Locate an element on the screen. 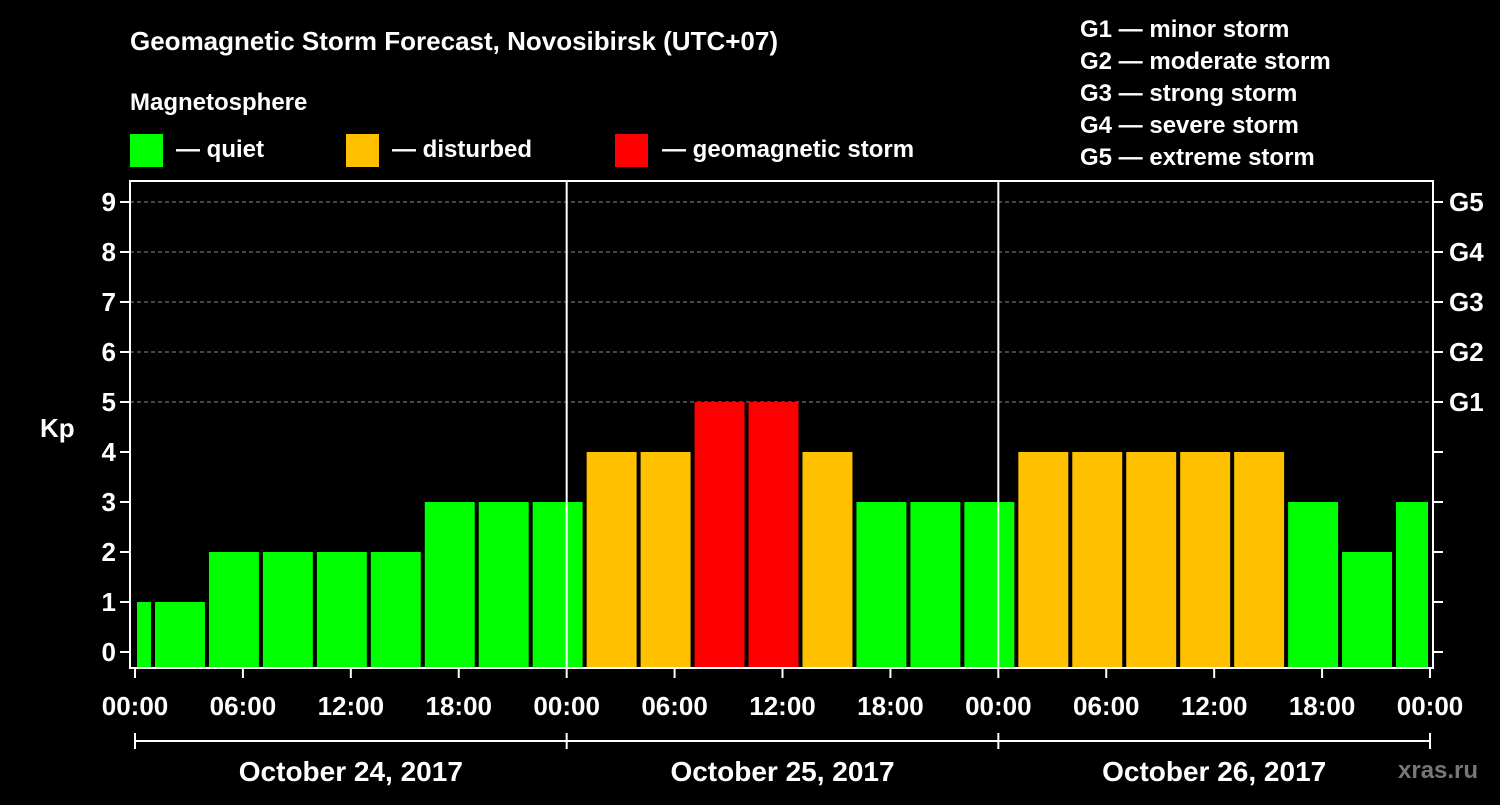 The width and height of the screenshot is (1500, 805). y-tick-label: 2 is located at coordinates (109, 552).